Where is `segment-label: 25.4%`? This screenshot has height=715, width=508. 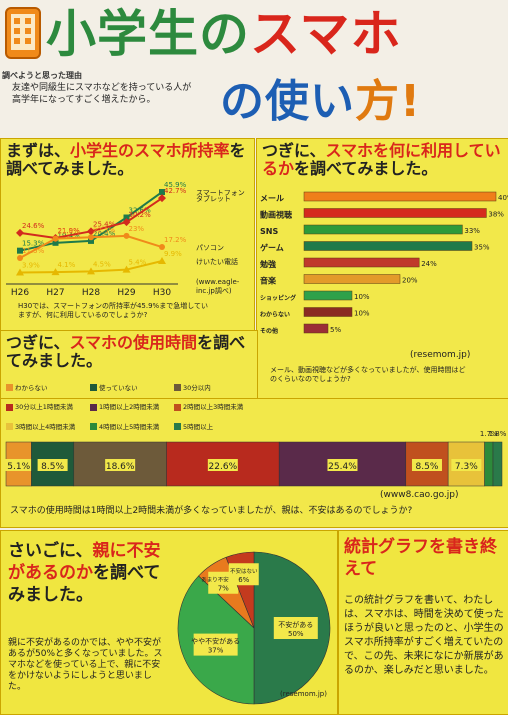 segment-label: 25.4% is located at coordinates (342, 467).